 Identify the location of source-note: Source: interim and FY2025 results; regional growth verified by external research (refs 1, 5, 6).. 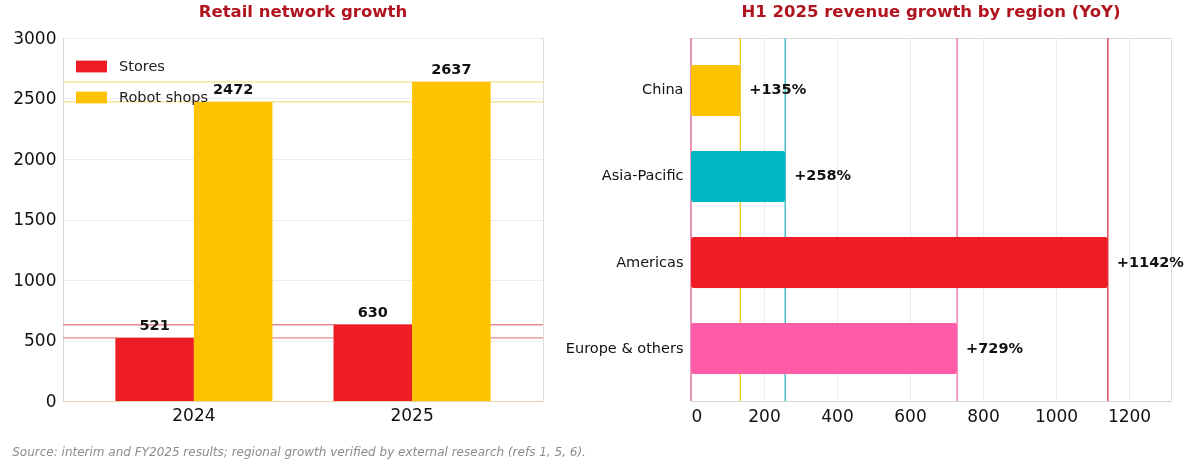
(299, 451).